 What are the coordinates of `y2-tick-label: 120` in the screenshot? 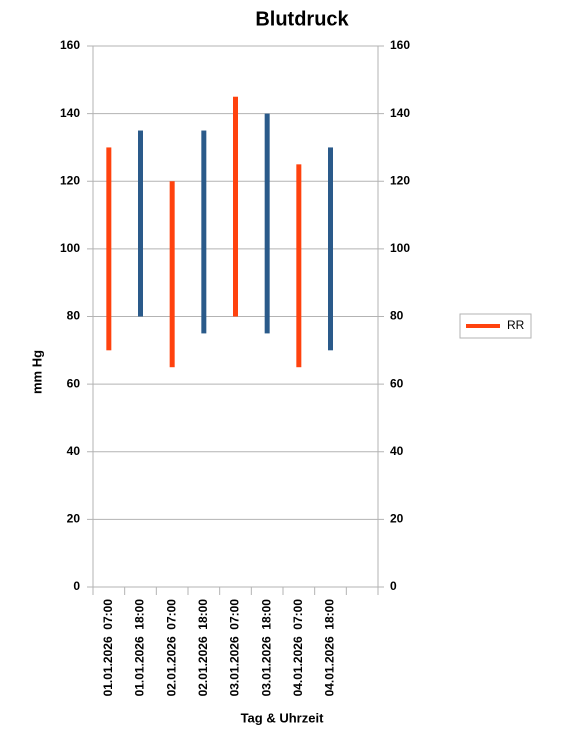 It's located at (400, 180).